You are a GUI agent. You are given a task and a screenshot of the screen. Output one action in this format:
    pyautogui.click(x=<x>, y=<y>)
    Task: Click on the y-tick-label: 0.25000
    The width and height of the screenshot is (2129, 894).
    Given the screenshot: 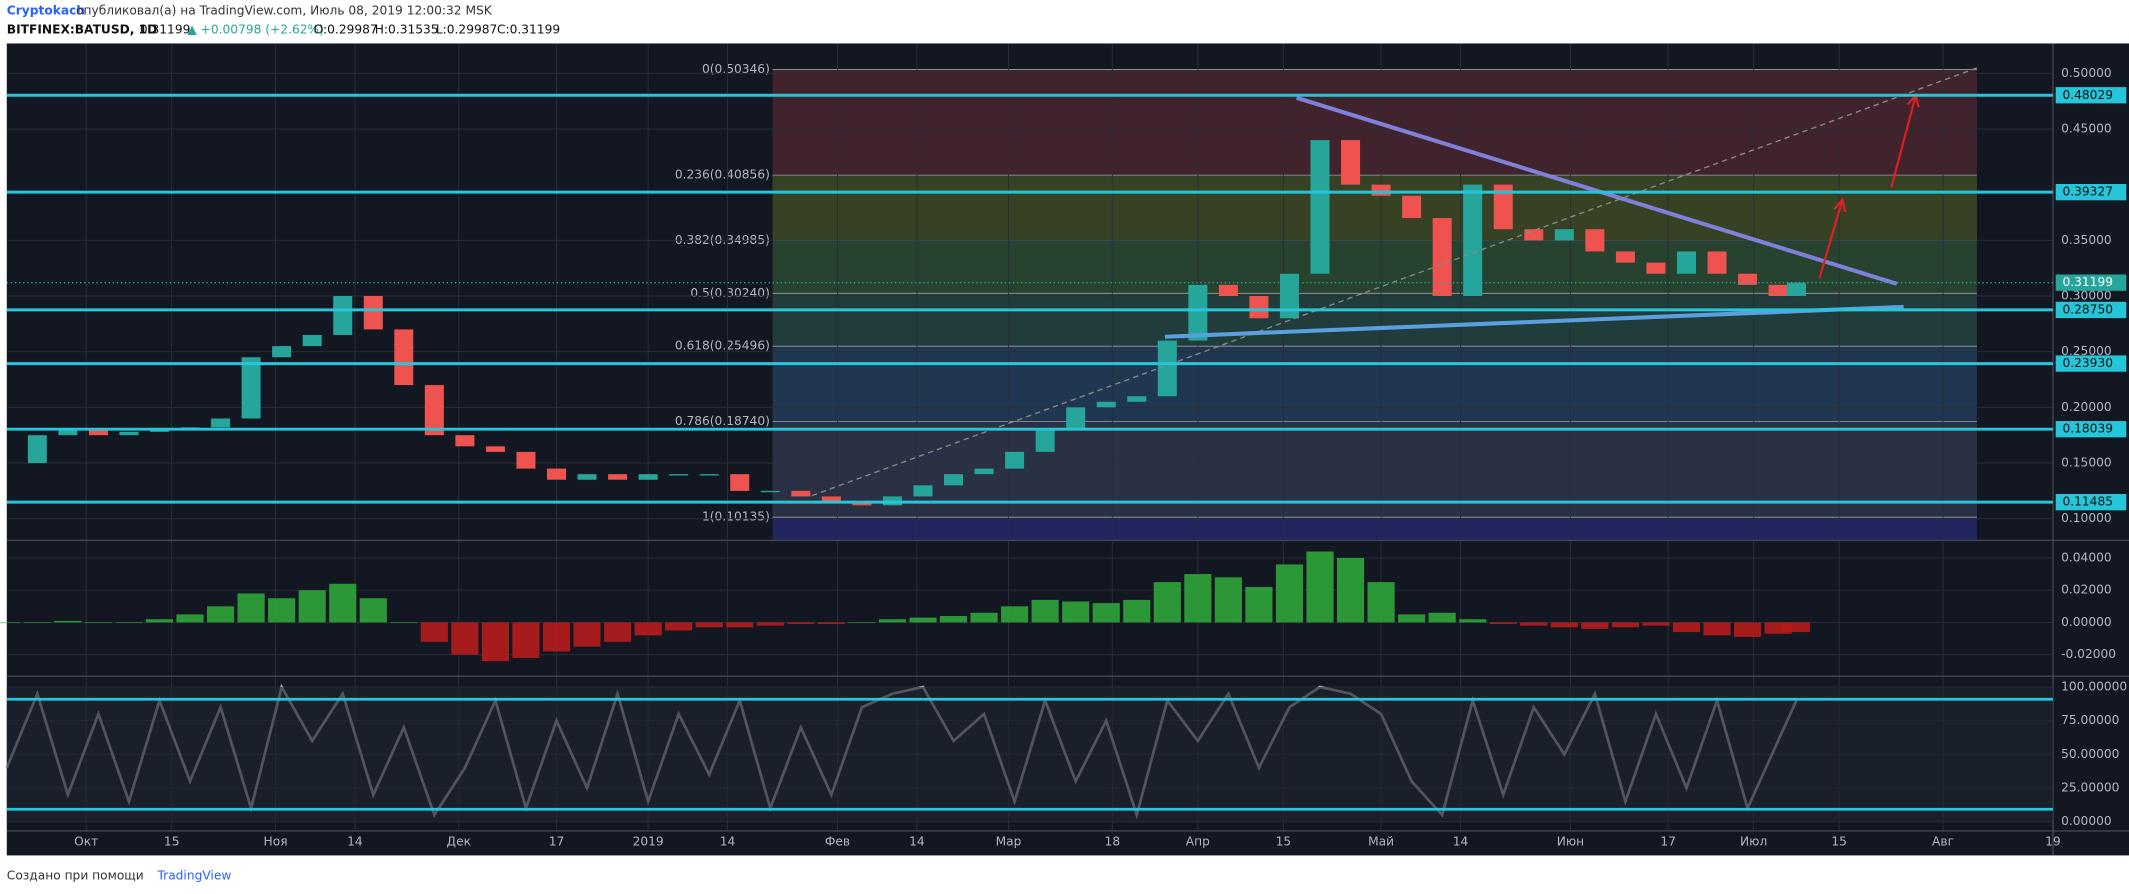 What is the action you would take?
    pyautogui.click(x=2086, y=351)
    